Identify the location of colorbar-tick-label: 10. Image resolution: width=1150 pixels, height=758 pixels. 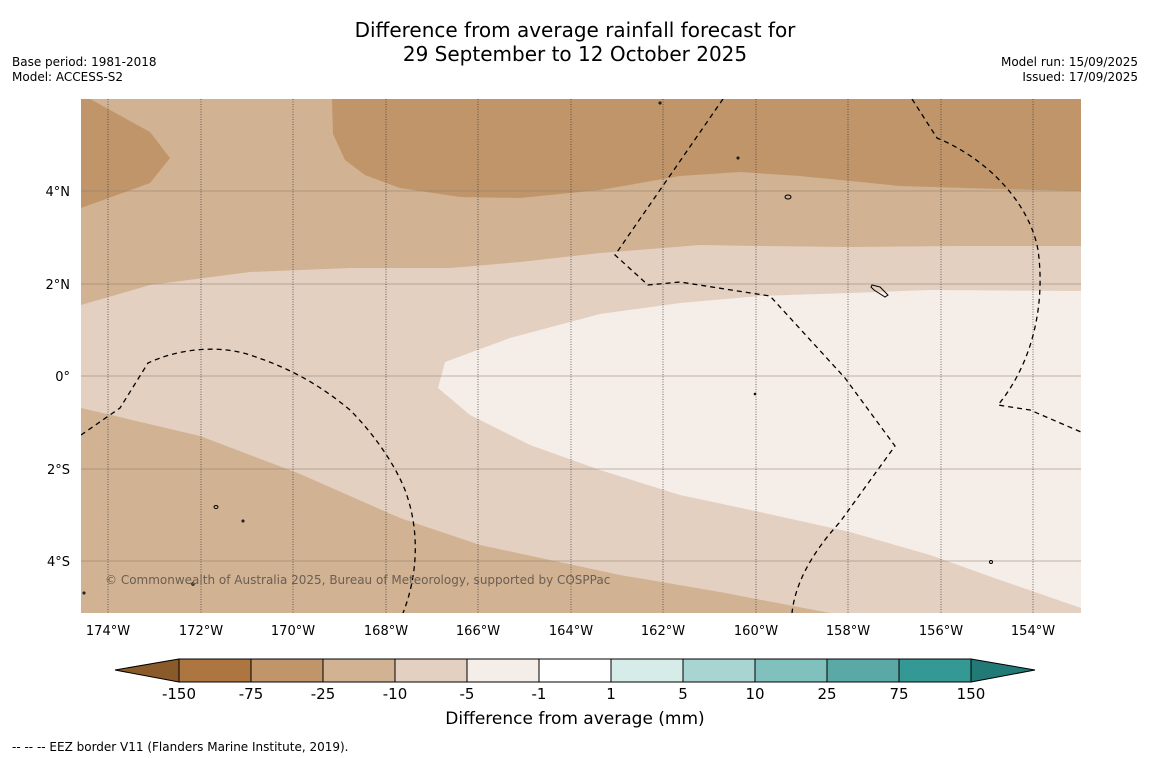
(754, 694).